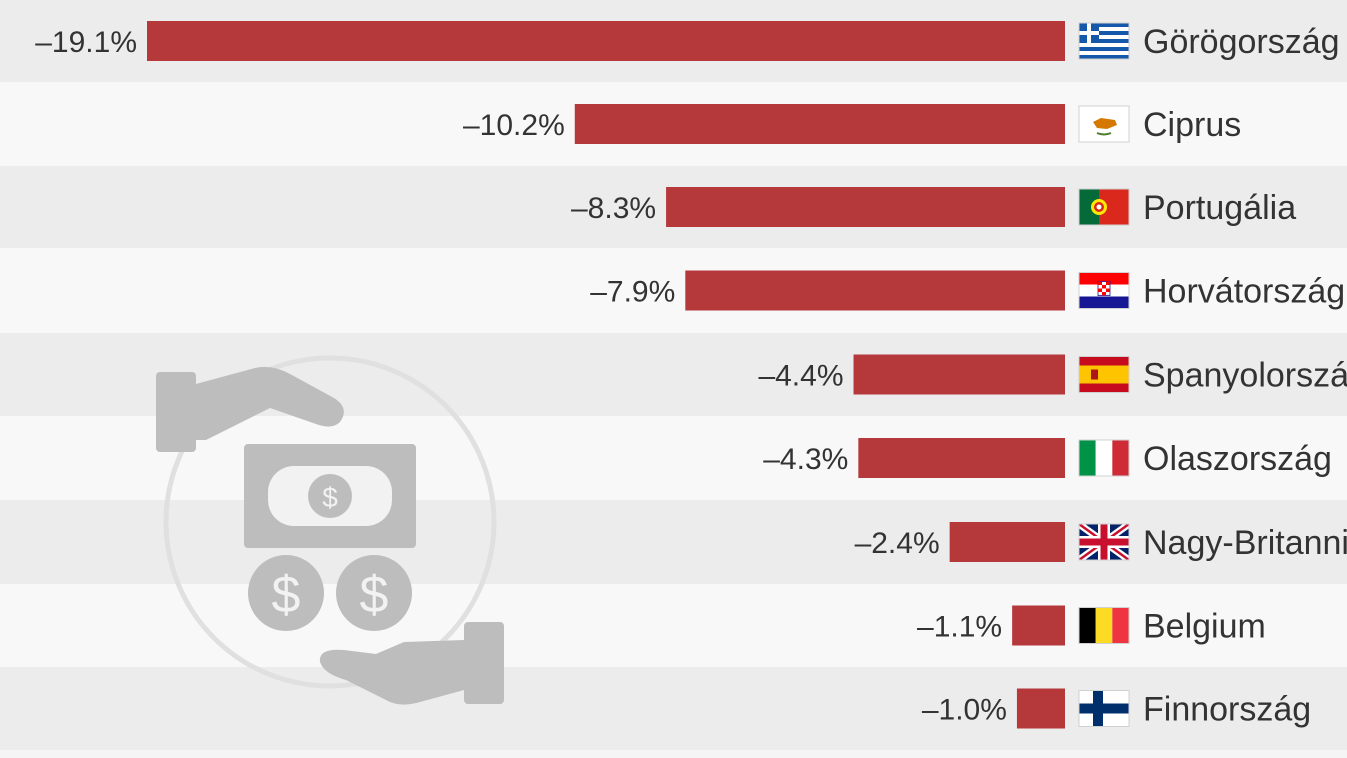 Image resolution: width=1347 pixels, height=758 pixels. Describe the element at coordinates (1104, 41) in the screenshot. I see `greece-flag-icon` at that location.